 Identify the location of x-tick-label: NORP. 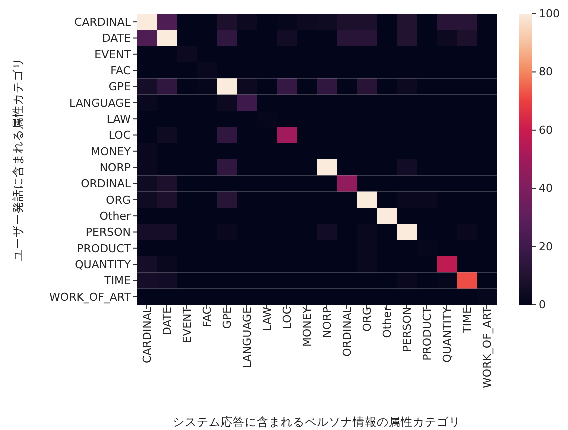
(327, 322).